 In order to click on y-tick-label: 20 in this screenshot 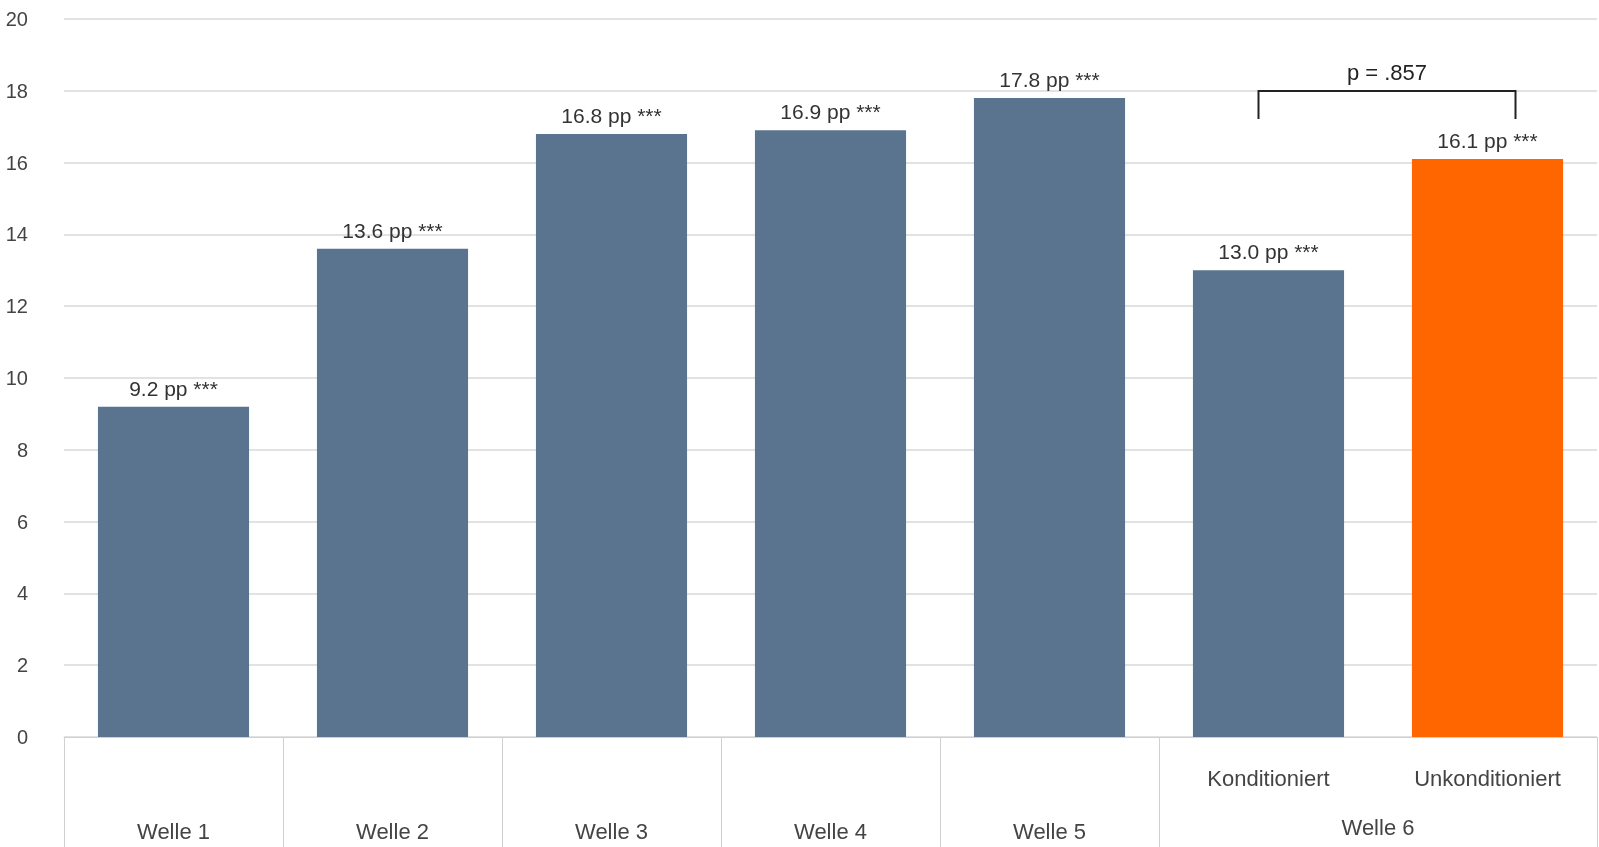, I will do `click(16, 19)`.